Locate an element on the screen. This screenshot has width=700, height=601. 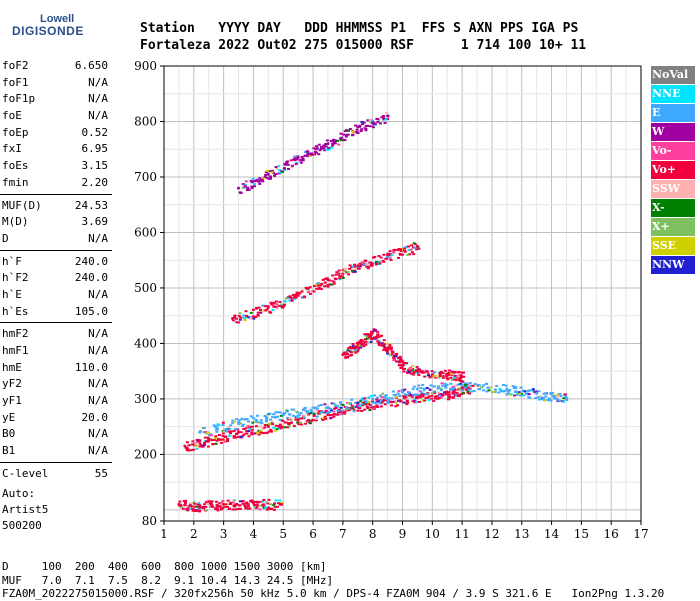
x-tick-label: 5 is located at coordinates (283, 534).